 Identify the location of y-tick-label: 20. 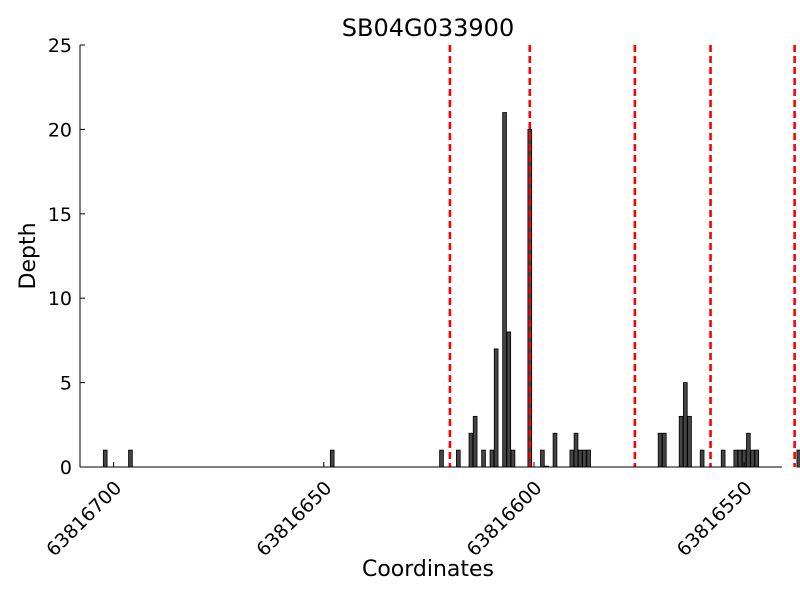
(60, 130).